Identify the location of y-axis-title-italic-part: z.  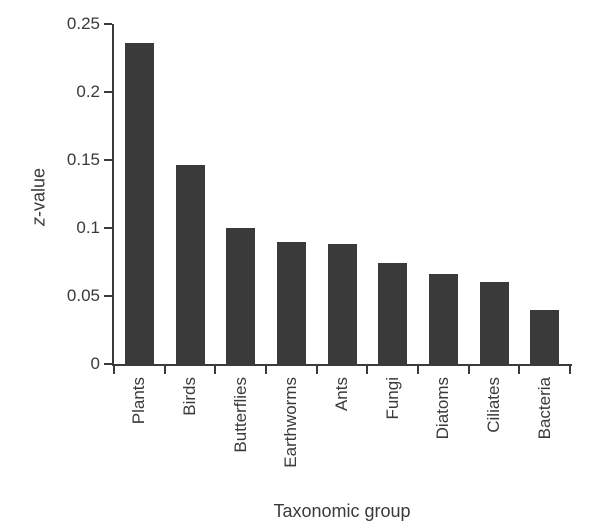
(38, 222).